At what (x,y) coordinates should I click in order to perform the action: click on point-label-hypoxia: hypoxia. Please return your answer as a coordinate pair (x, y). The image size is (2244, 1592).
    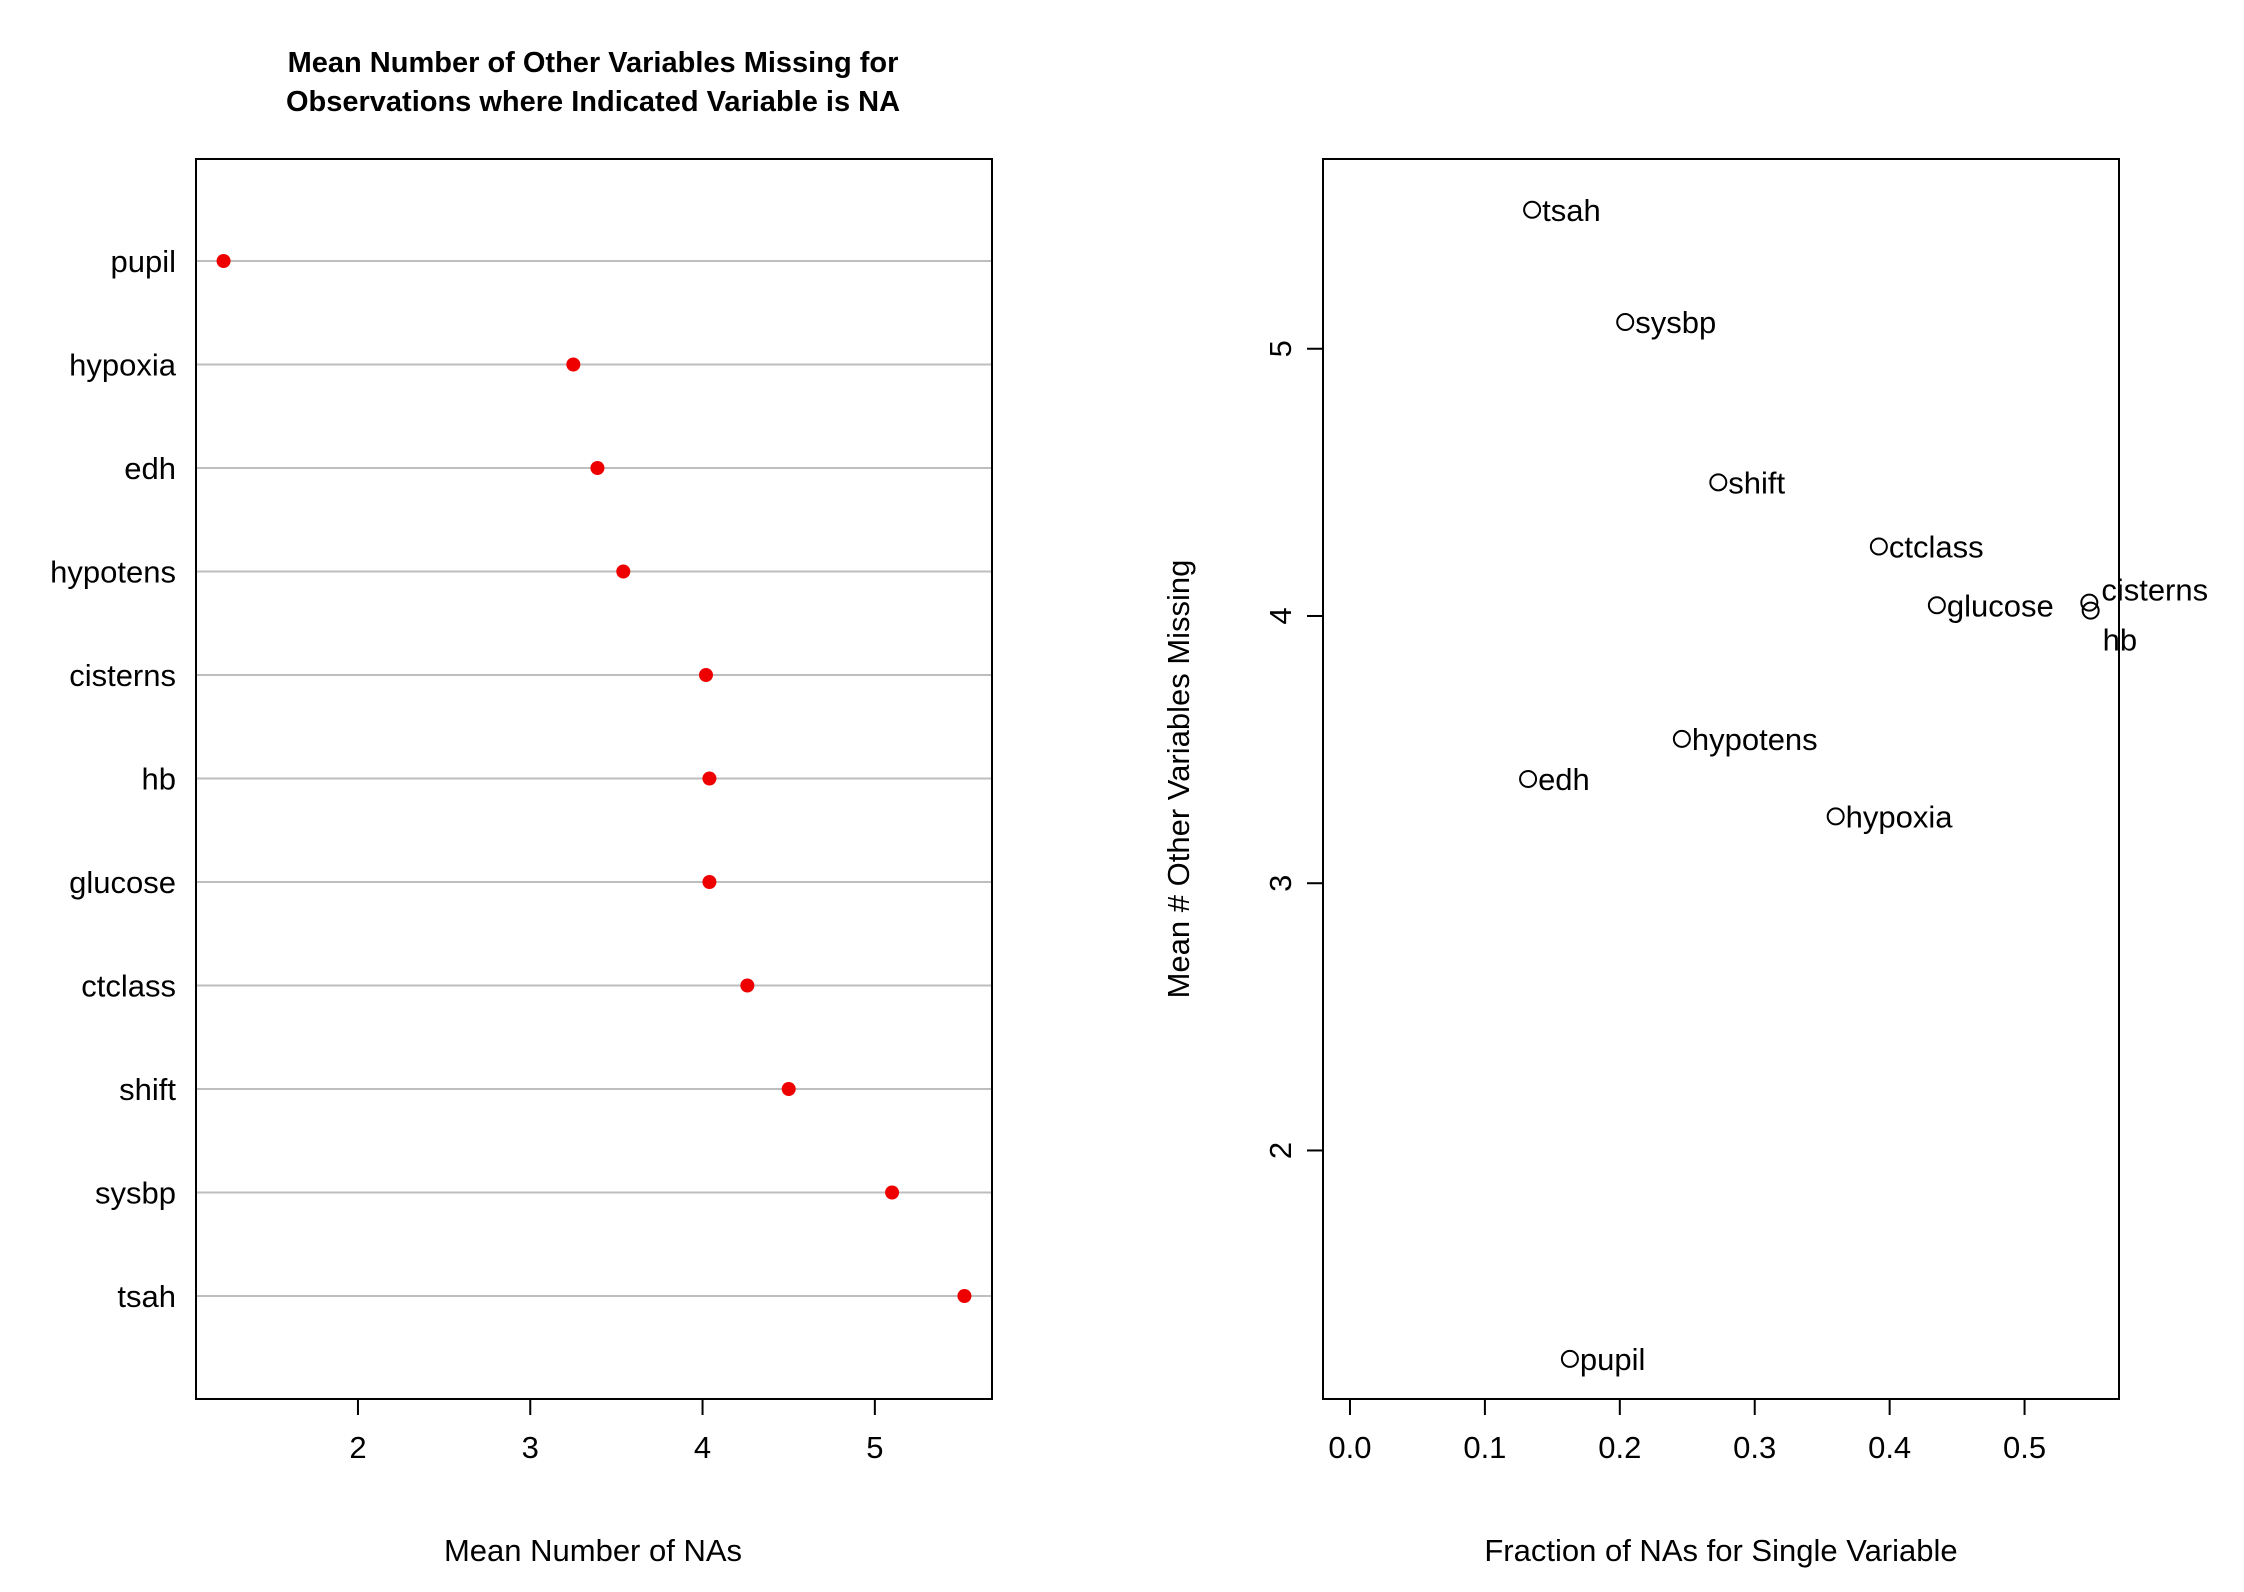
    Looking at the image, I should click on (1900, 816).